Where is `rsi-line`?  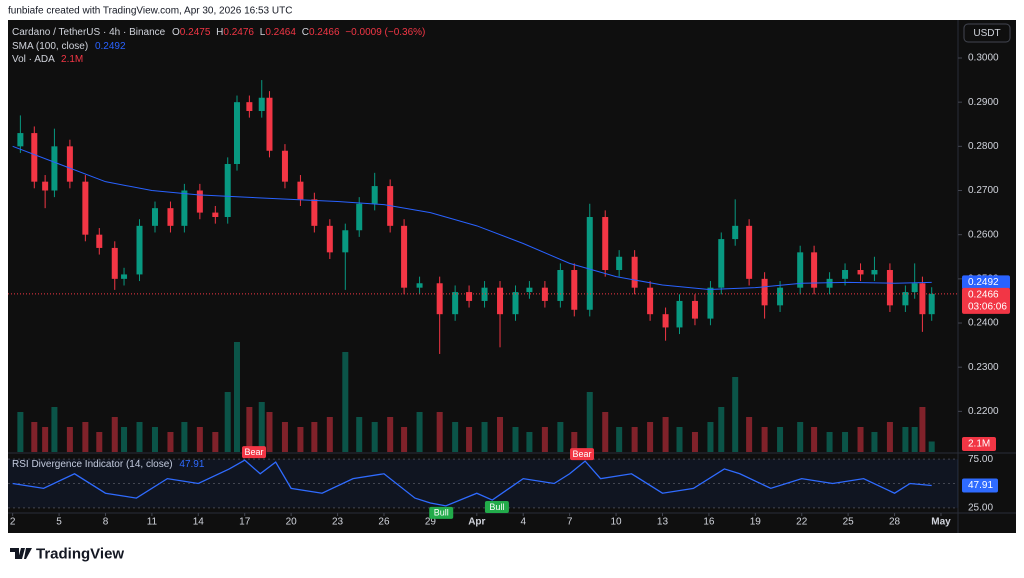
rsi-line is located at coordinates (472, 483).